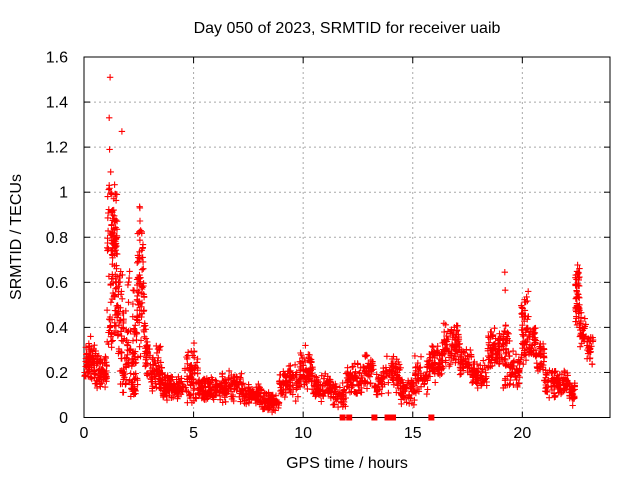  Describe the element at coordinates (193, 433) in the screenshot. I see `svg-text: 5` at that location.